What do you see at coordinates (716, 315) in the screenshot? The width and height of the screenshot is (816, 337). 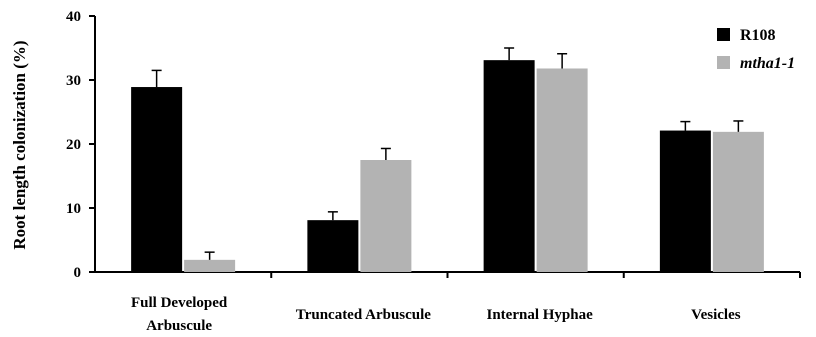 I see `x-category-label: Vesicles` at bounding box center [716, 315].